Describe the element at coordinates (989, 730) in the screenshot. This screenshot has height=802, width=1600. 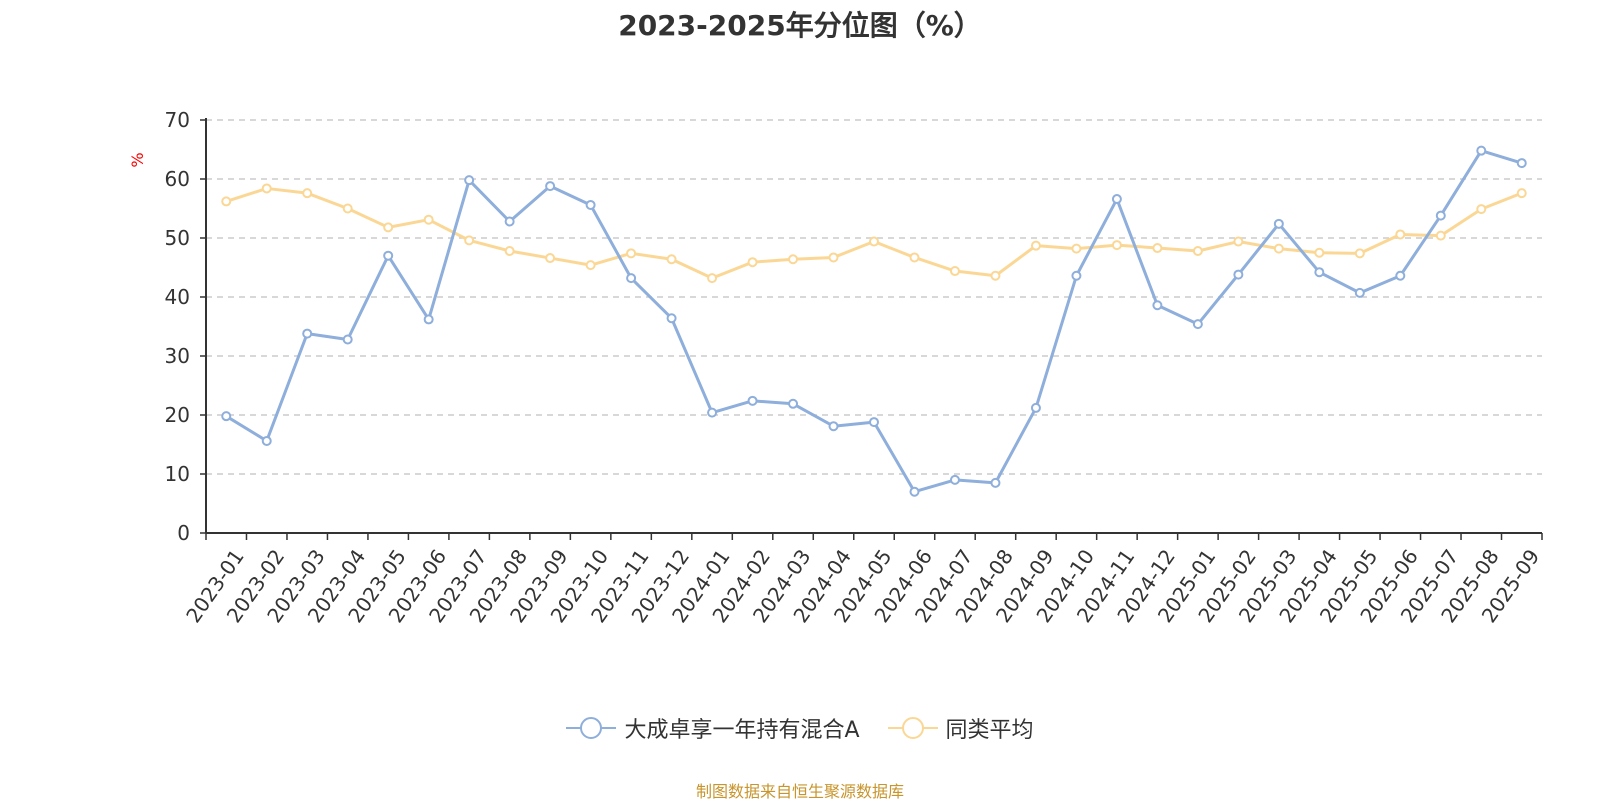
I see `legend-label-average: 同类平均` at that location.